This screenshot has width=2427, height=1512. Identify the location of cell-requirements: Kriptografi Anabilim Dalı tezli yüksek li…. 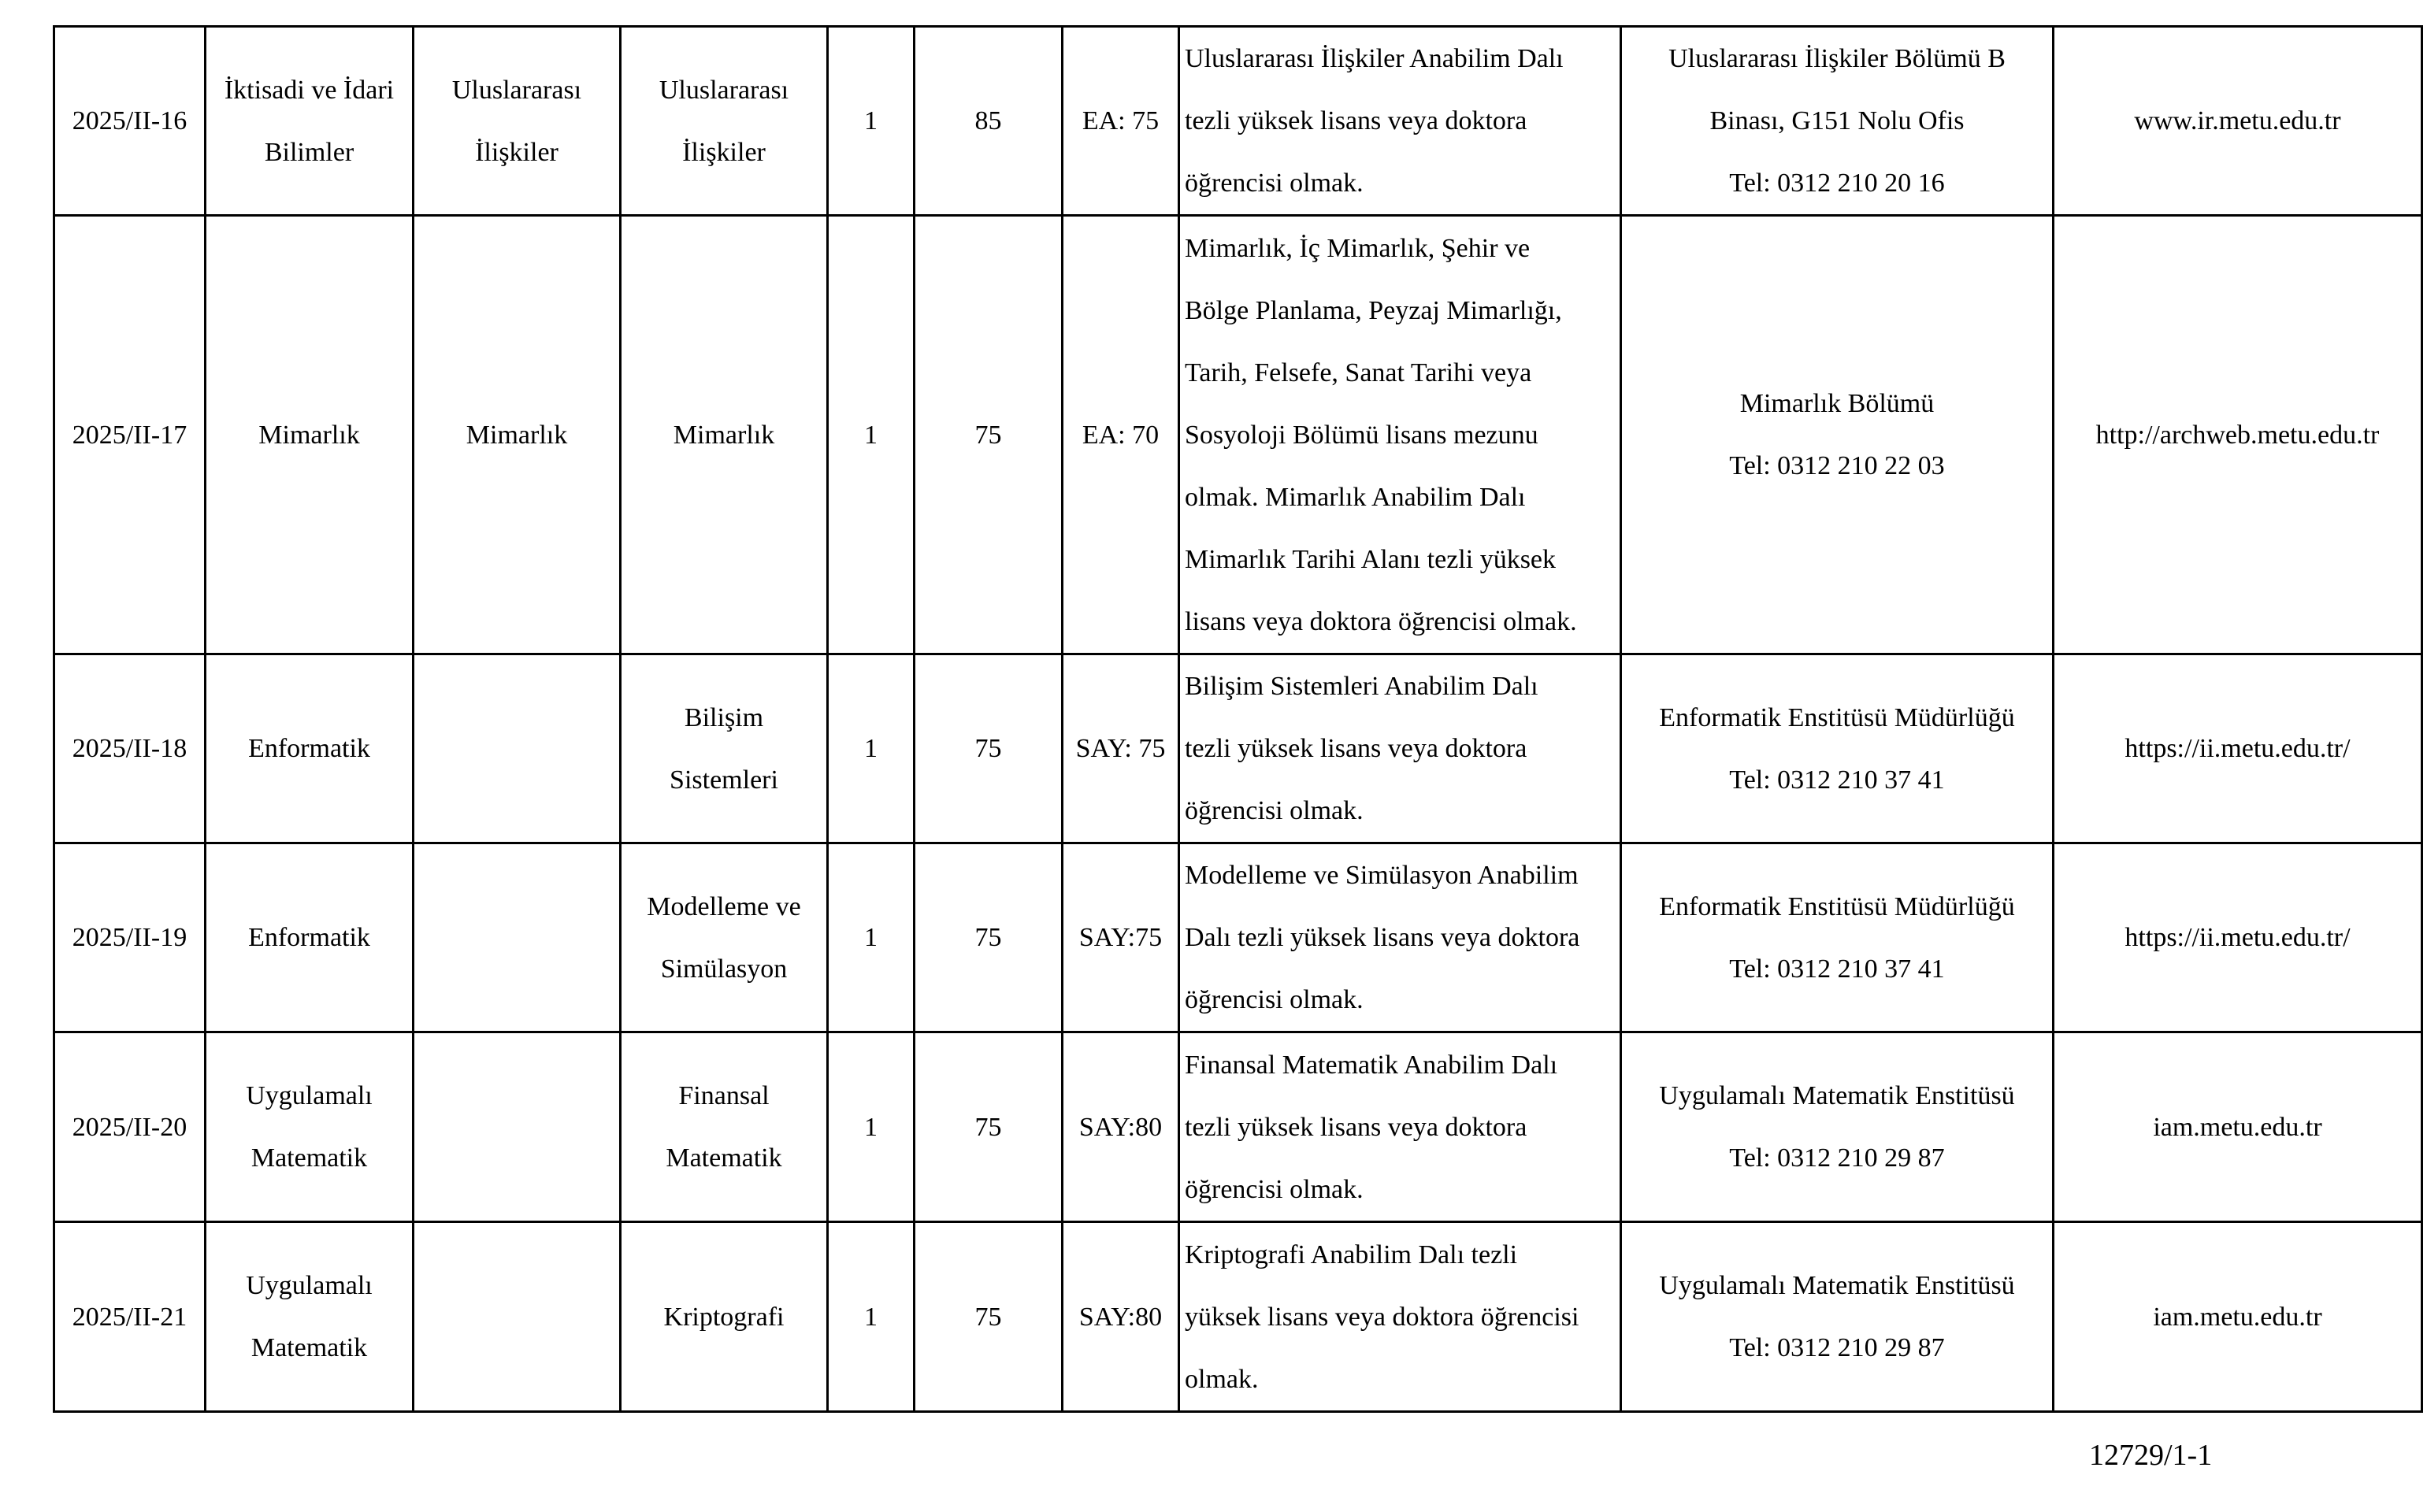
(1400, 1317).